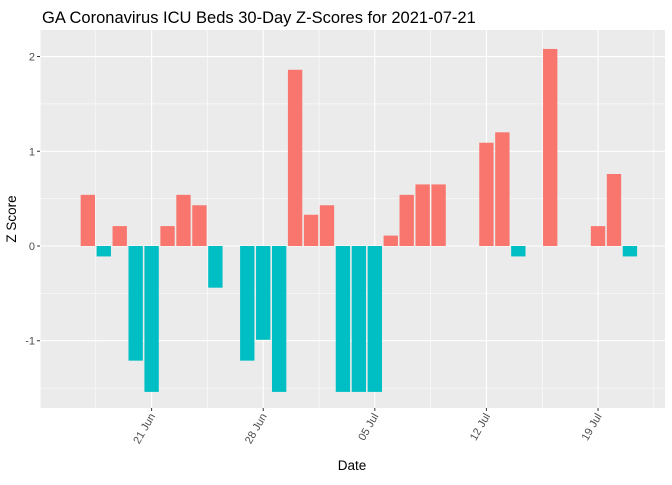 This screenshot has width=672, height=485. What do you see at coordinates (11, 218) in the screenshot?
I see `y-axis-label: Z Score` at bounding box center [11, 218].